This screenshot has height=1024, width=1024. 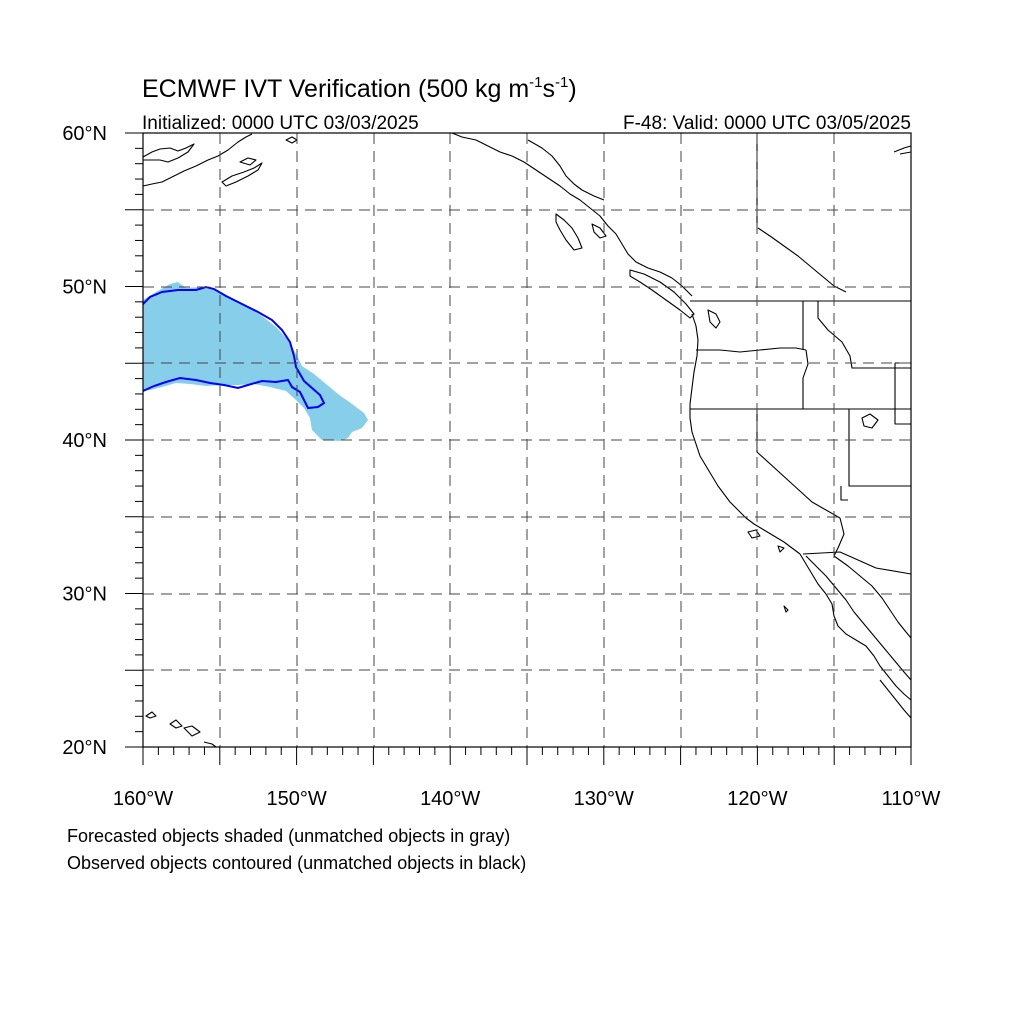 What do you see at coordinates (143, 799) in the screenshot?
I see `lon-label: 160°W` at bounding box center [143, 799].